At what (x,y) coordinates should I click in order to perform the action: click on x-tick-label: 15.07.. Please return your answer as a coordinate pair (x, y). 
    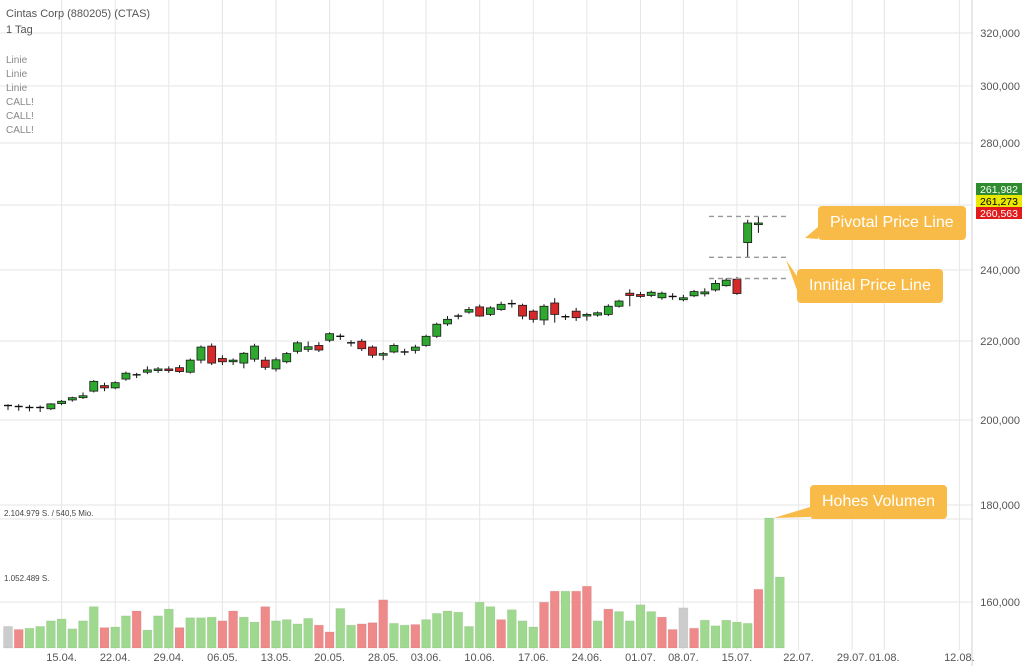
    Looking at the image, I should click on (737, 658).